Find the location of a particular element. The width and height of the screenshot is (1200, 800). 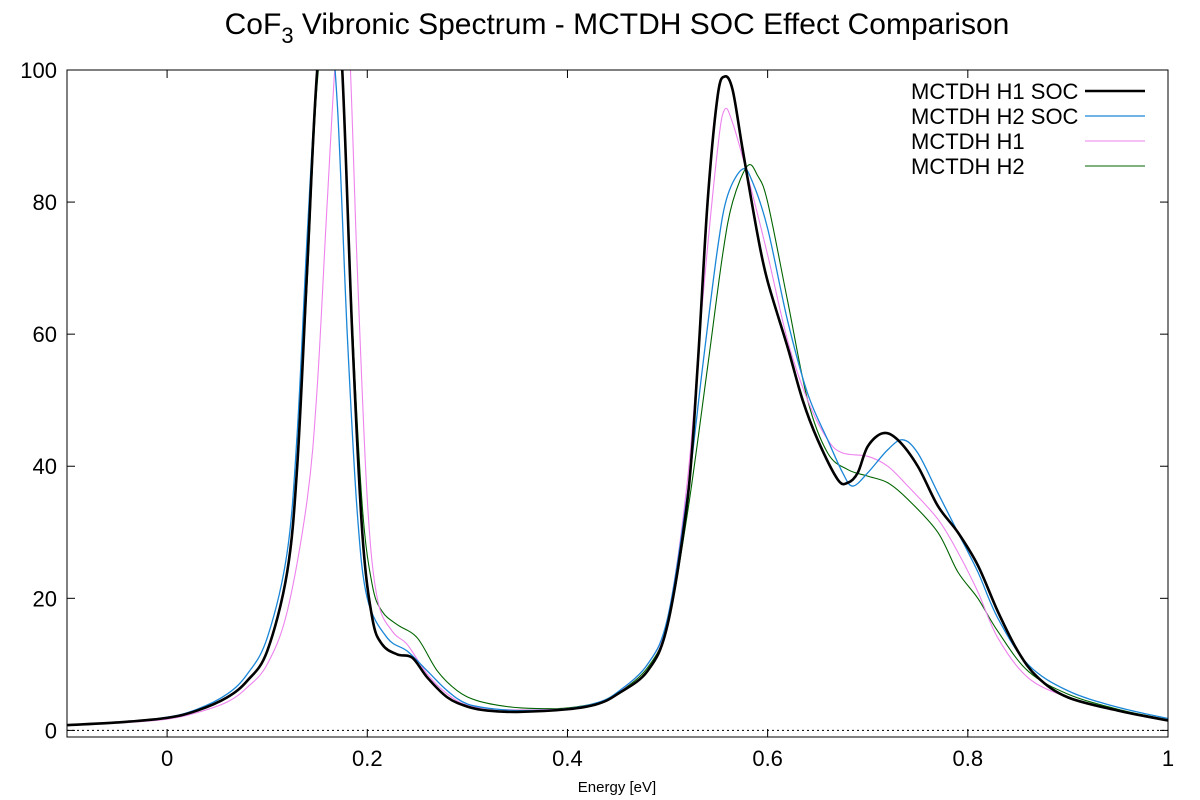

chart-title-main: CoF is located at coordinates (253, 24).